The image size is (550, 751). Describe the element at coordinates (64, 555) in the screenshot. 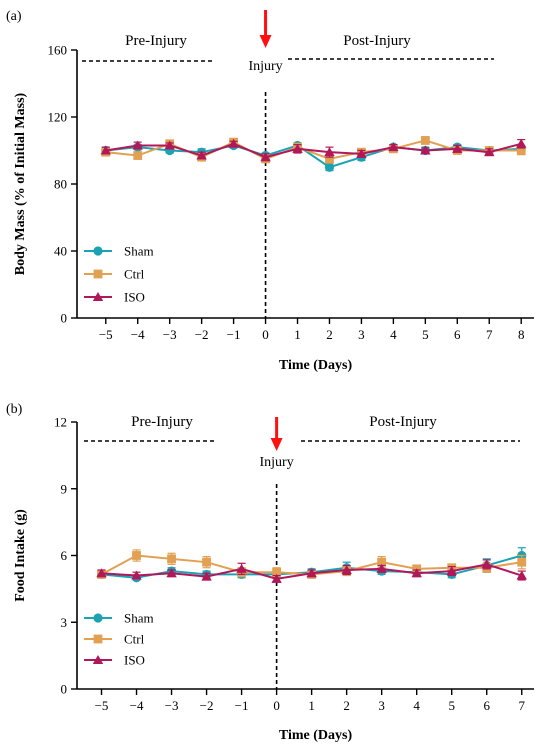

I see `y-tick-label: 6` at that location.